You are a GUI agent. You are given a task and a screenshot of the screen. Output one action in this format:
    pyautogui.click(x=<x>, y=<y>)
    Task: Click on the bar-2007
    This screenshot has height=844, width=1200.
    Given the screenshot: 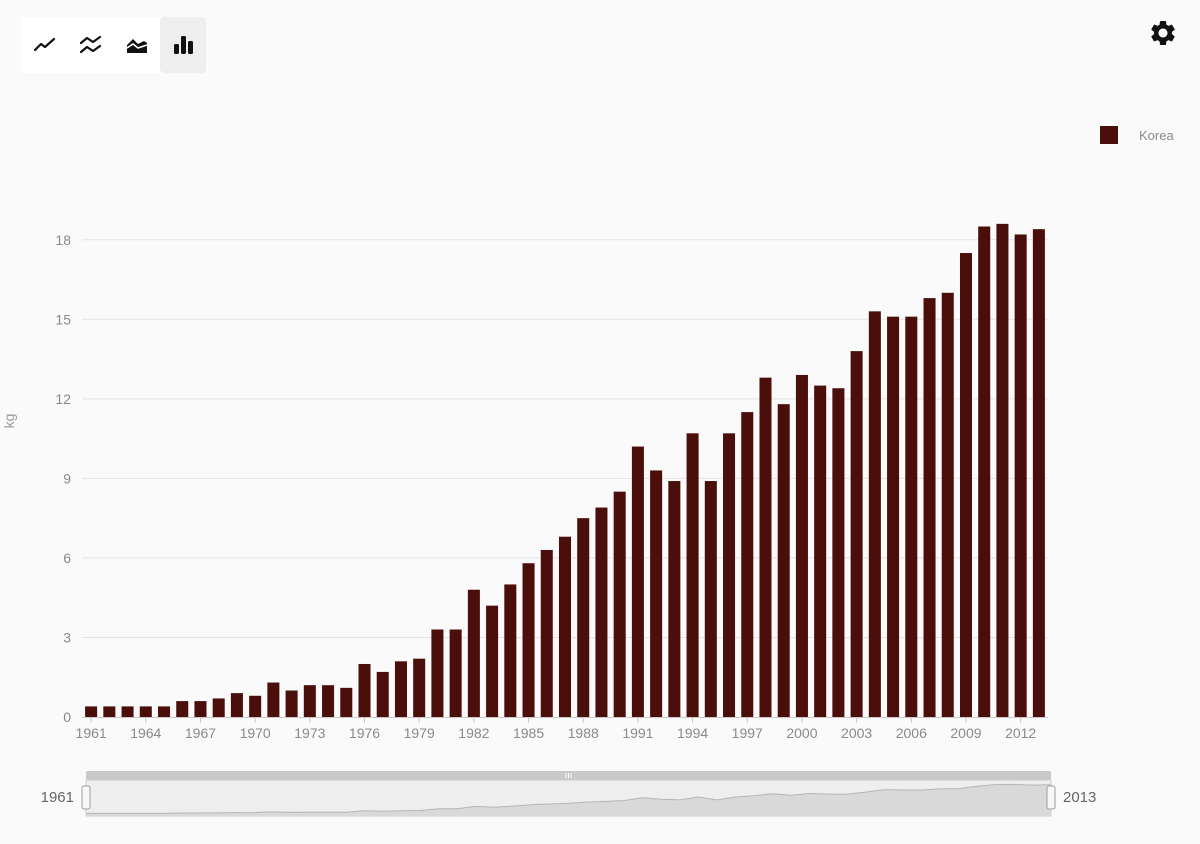 What is the action you would take?
    pyautogui.click(x=929, y=507)
    